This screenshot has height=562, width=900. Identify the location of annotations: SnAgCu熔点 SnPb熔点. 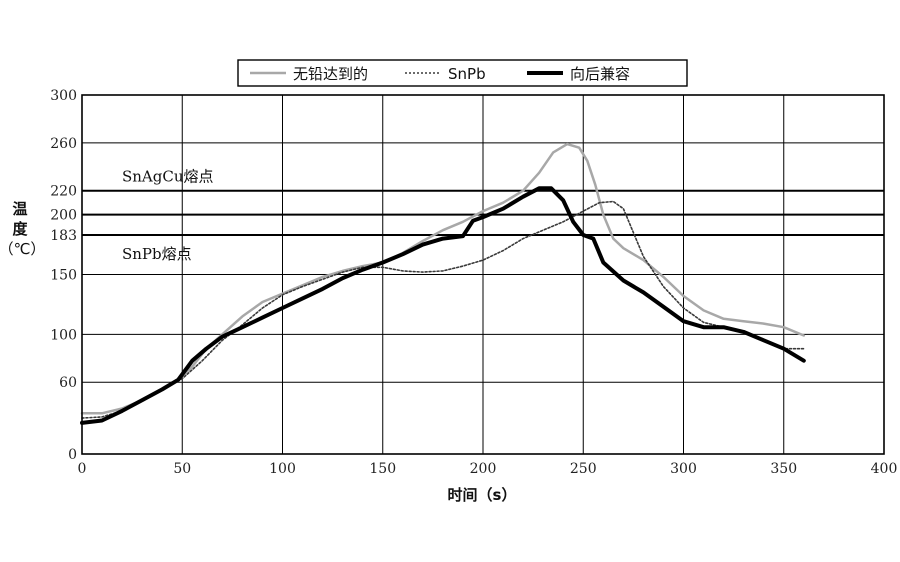
(168, 215).